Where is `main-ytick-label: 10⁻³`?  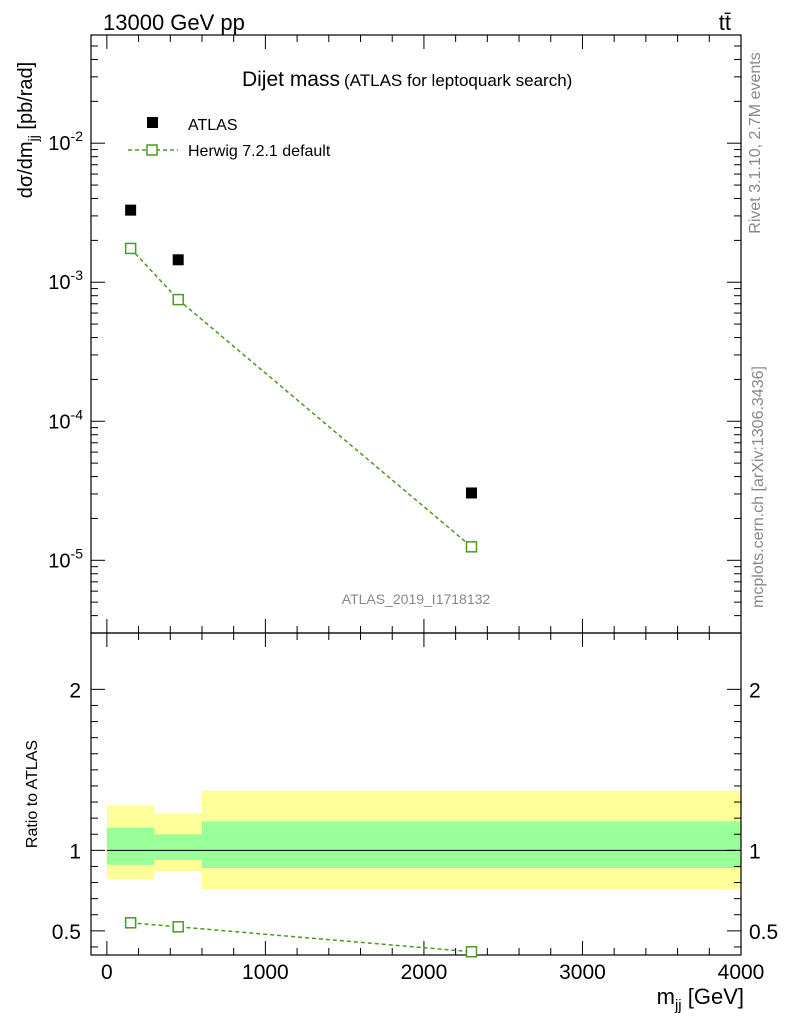 main-ytick-label: 10⁻³ is located at coordinates (65, 280).